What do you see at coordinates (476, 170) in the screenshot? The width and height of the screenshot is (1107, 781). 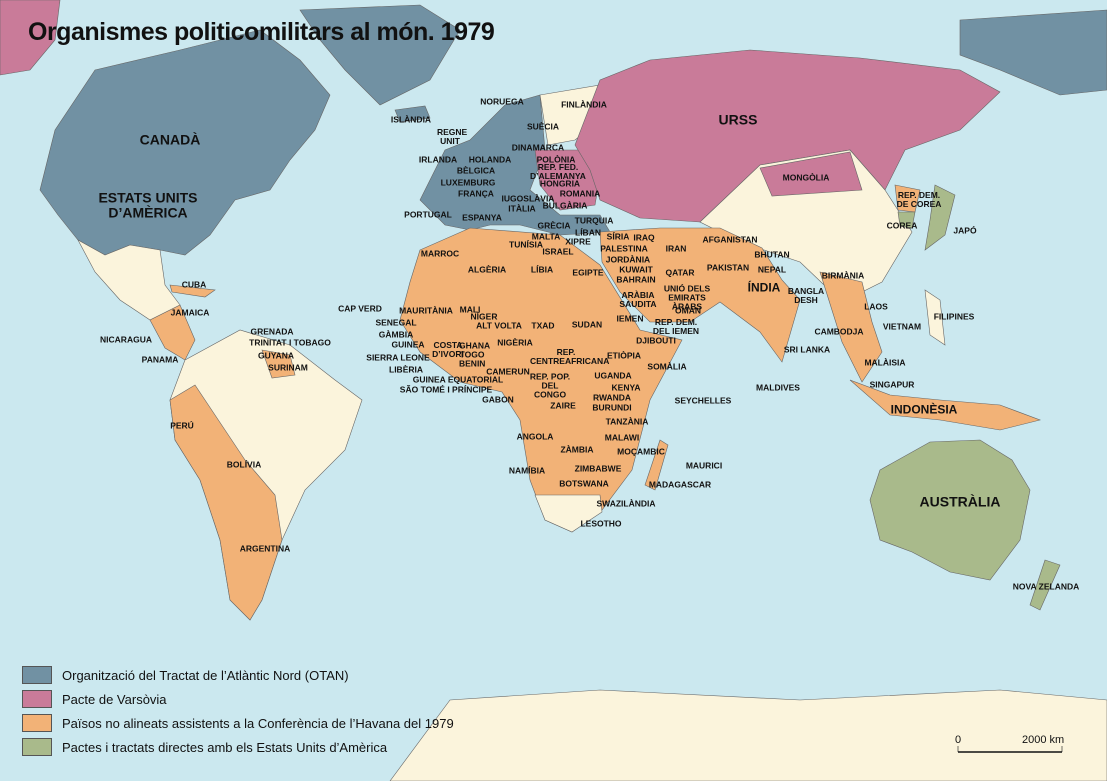 I see `country-label: BÈLGICA` at bounding box center [476, 170].